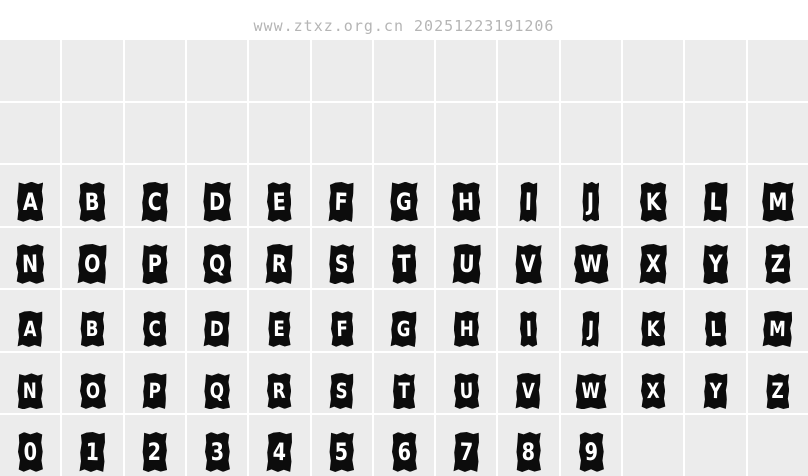 This screenshot has width=808, height=476. Describe the element at coordinates (466, 452) in the screenshot. I see `glyph-digits-0-9-7: 7` at that location.